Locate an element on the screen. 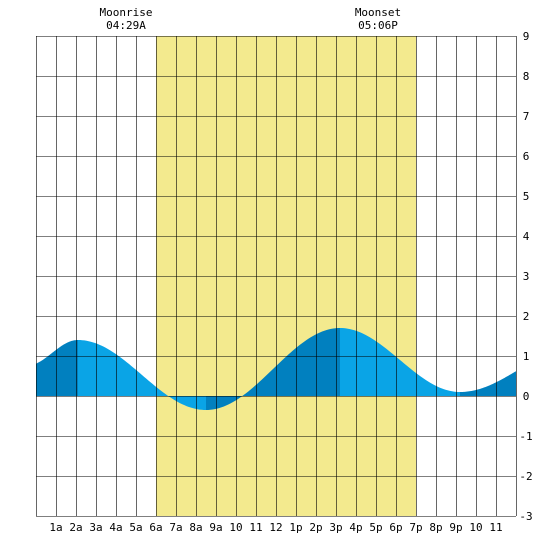  x-tick-label: 4p is located at coordinates (355, 527).